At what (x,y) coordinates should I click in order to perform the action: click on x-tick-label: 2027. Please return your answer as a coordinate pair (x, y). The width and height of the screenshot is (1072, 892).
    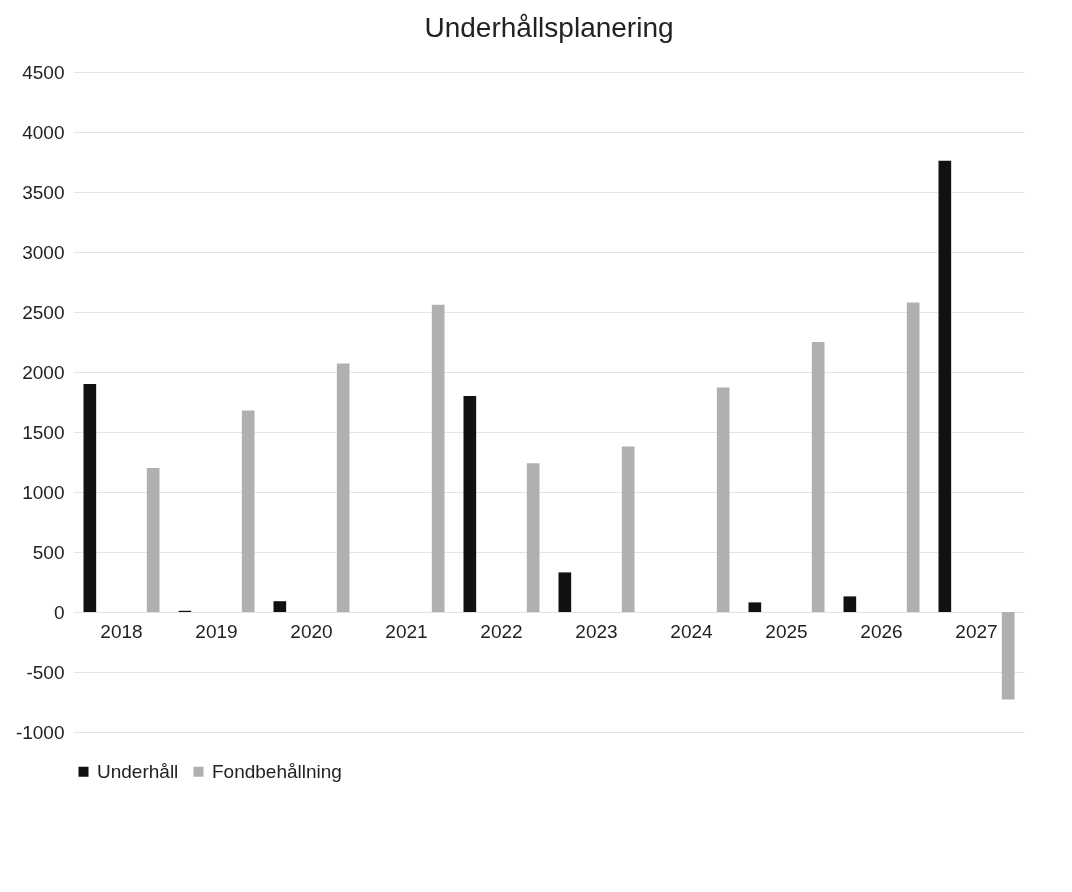
    Looking at the image, I should click on (976, 631).